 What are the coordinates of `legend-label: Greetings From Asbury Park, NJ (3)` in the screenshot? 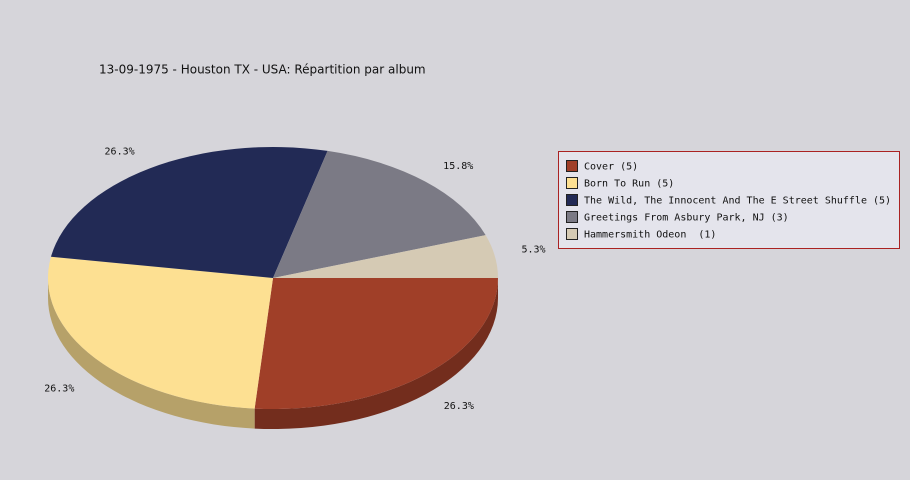 It's located at (686, 218).